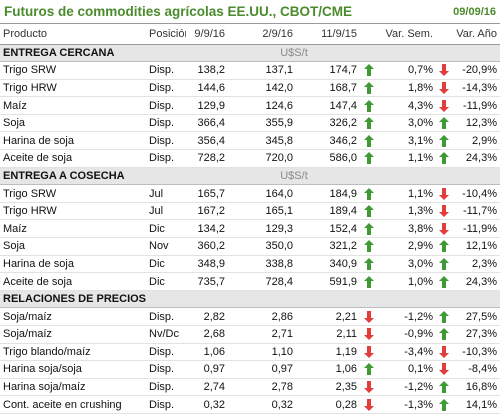 This screenshot has width=500, height=415. I want to click on column-header: Producto, so click(73, 34).